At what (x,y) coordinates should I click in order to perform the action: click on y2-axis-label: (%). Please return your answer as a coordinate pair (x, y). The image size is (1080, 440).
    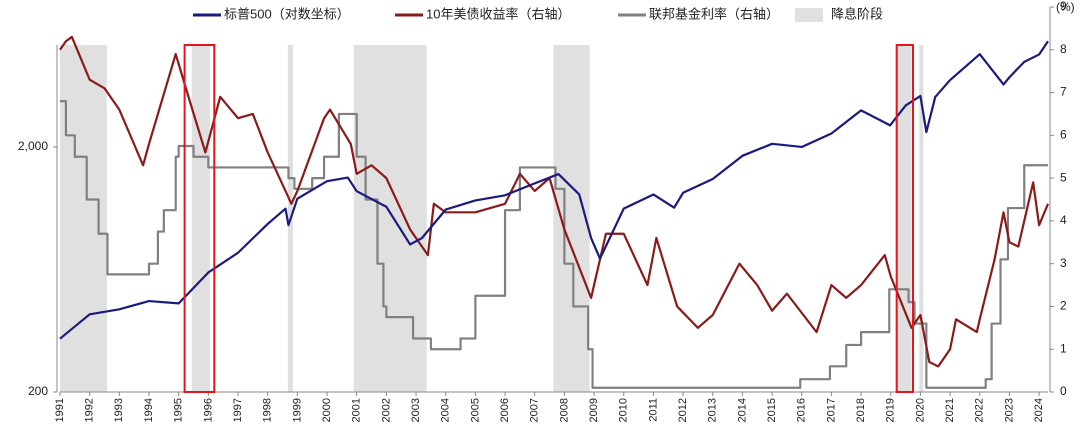
    Looking at the image, I should click on (1065, 7).